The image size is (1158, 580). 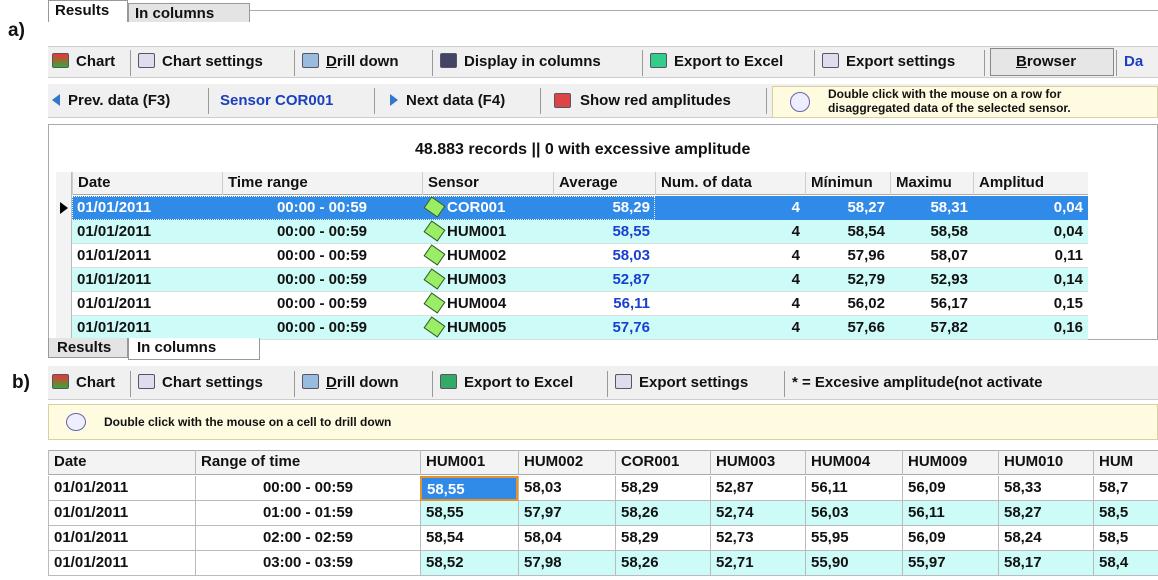 What do you see at coordinates (322, 183) in the screenshot?
I see `column-header: Time range` at bounding box center [322, 183].